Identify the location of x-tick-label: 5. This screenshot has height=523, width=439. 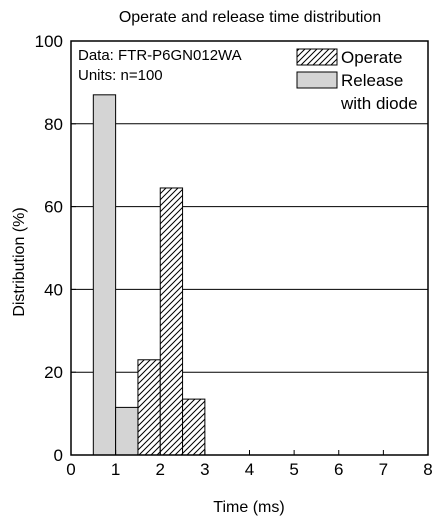
(293, 469).